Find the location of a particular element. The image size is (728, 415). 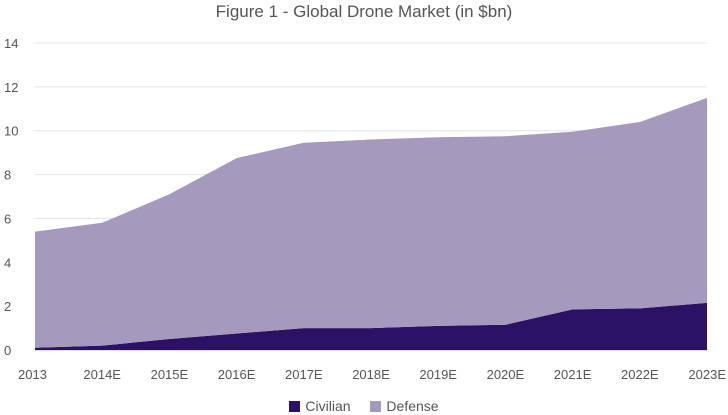

y-tick-label: 12 is located at coordinates (11, 87).